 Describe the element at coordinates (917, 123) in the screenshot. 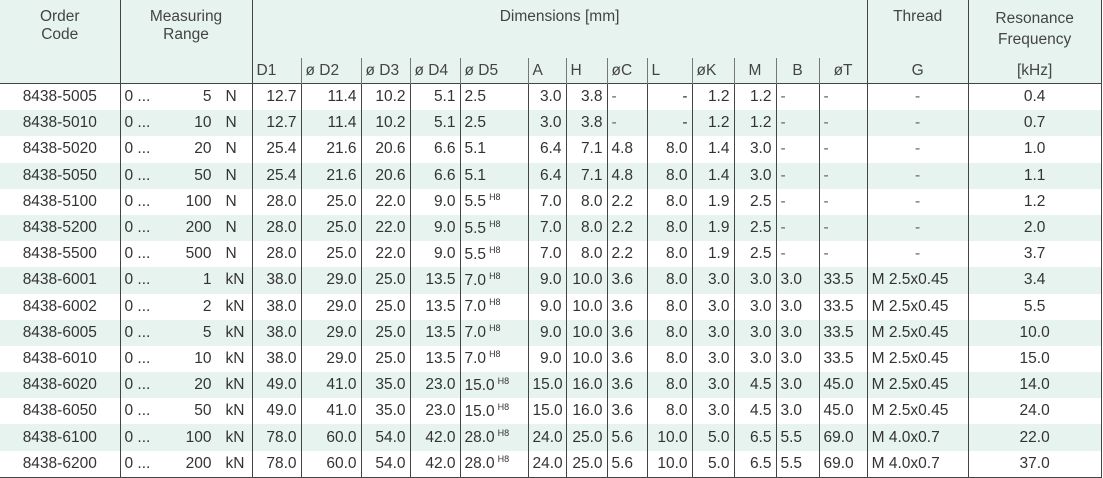

I see `thread-g: -` at that location.